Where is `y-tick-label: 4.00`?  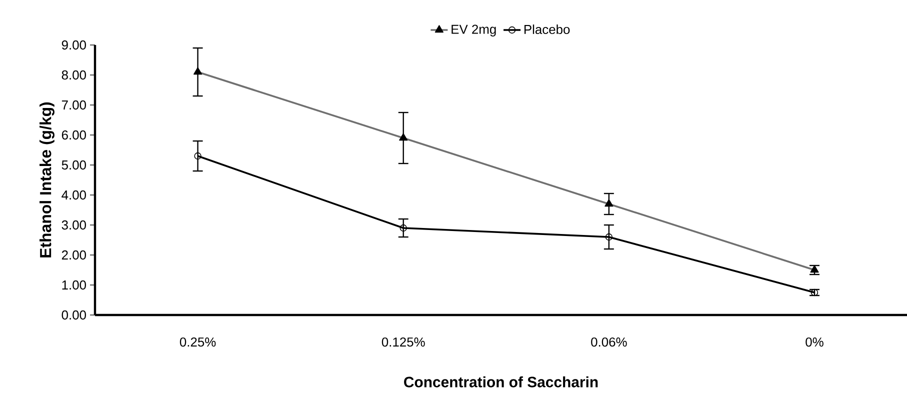
y-tick-label: 4.00 is located at coordinates (74, 195).